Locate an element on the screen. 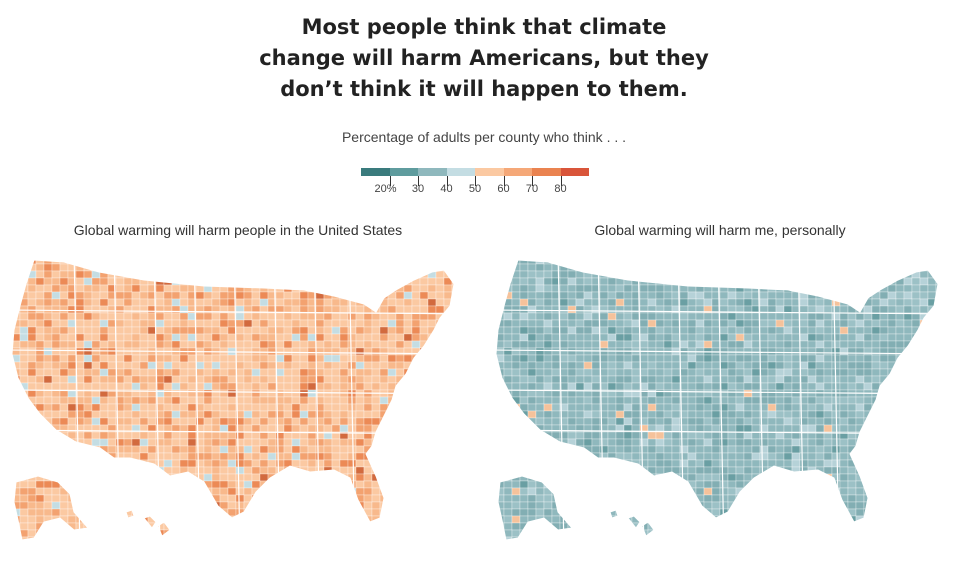  legend-tick-label: 30 is located at coordinates (418, 189).